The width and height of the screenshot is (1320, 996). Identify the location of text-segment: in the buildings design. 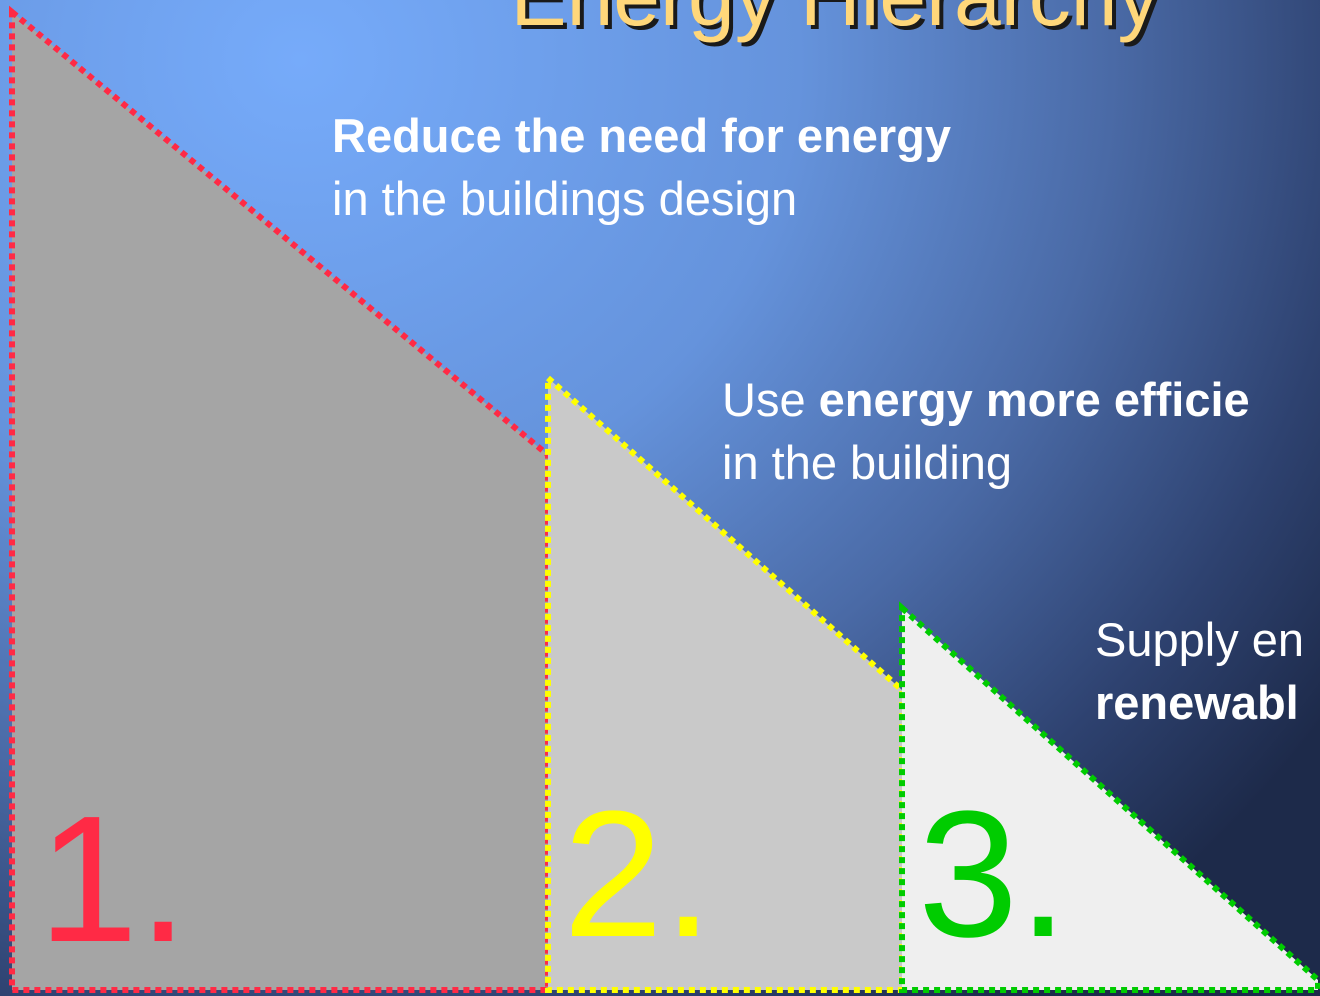
(565, 198).